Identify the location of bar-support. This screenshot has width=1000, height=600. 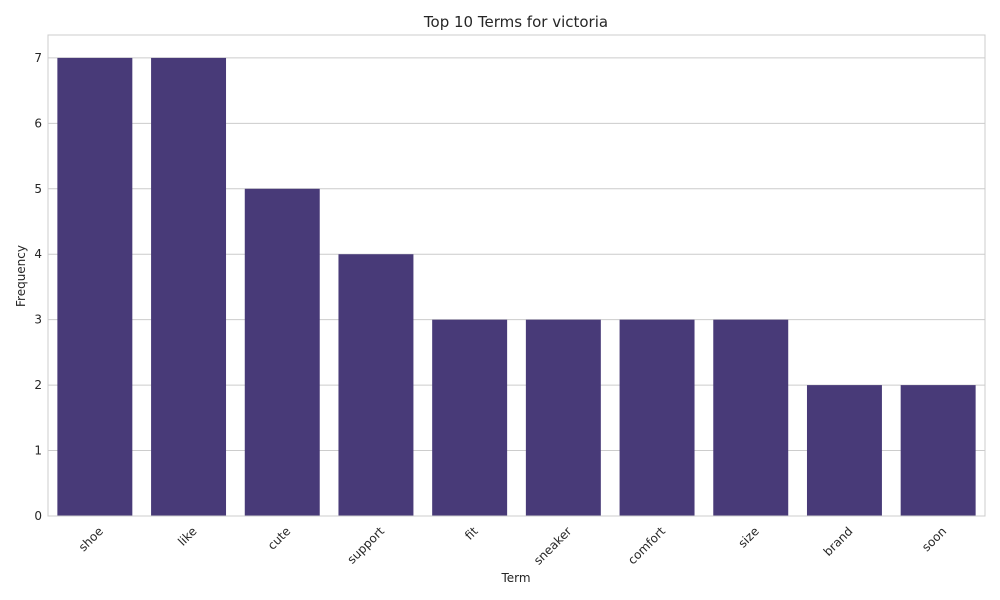
(376, 385).